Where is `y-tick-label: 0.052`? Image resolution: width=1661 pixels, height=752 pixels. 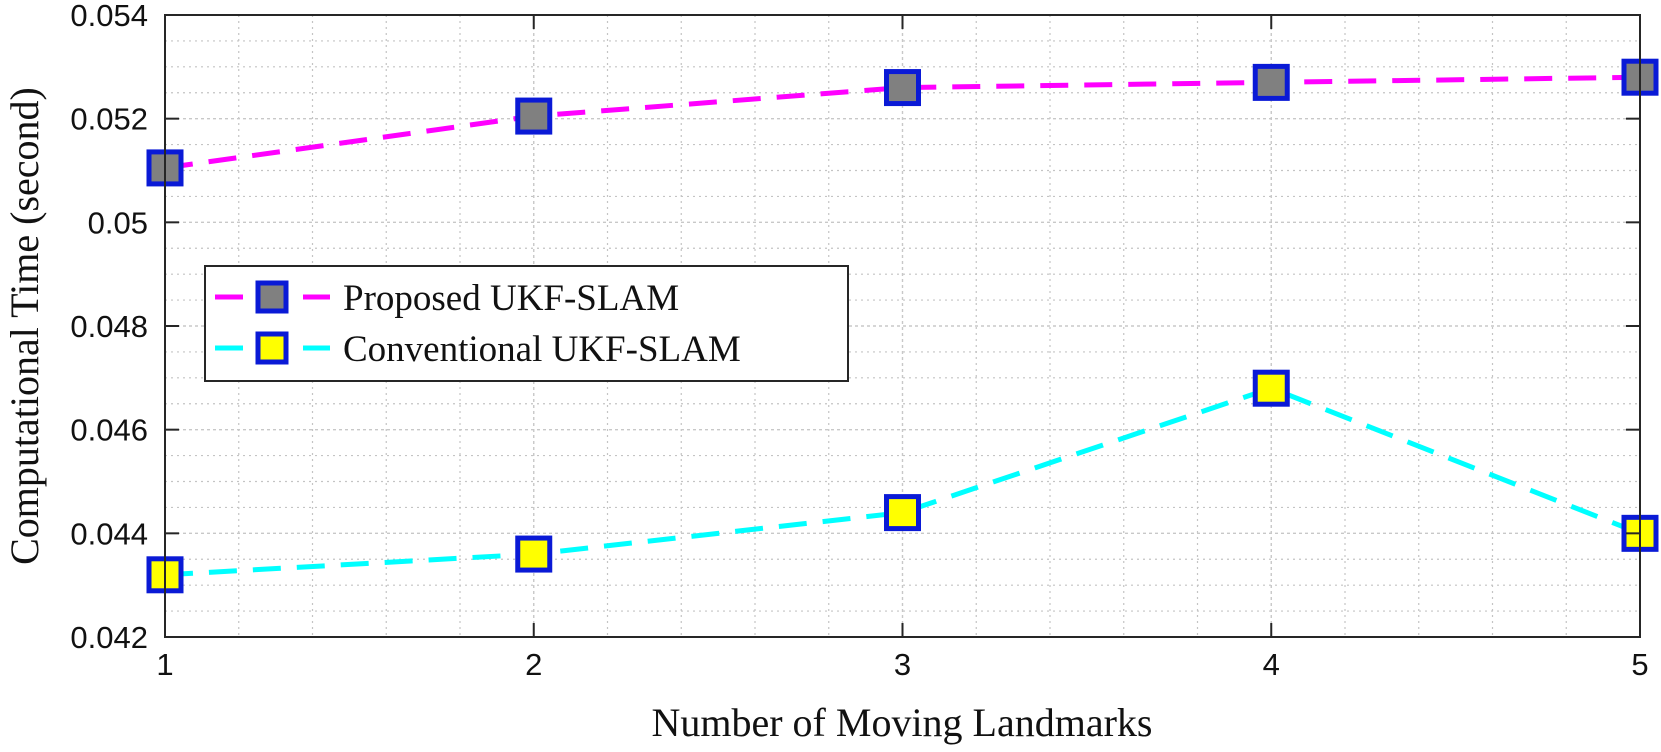
y-tick-label: 0.052 is located at coordinates (109, 119).